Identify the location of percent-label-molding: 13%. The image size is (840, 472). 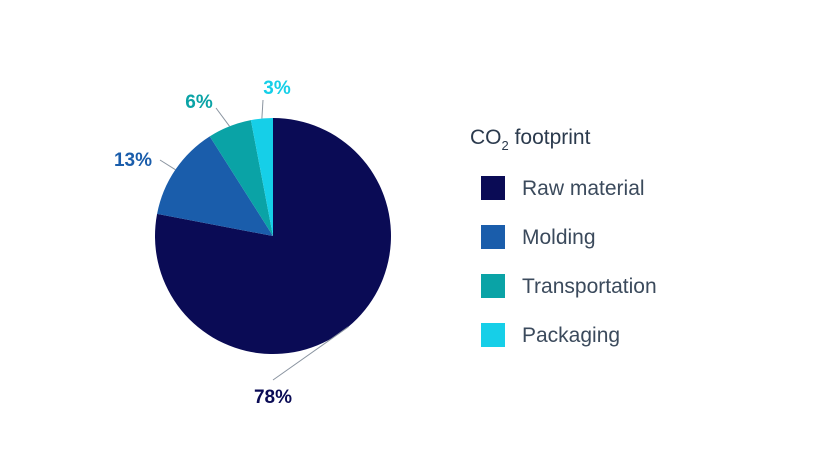
(133, 160).